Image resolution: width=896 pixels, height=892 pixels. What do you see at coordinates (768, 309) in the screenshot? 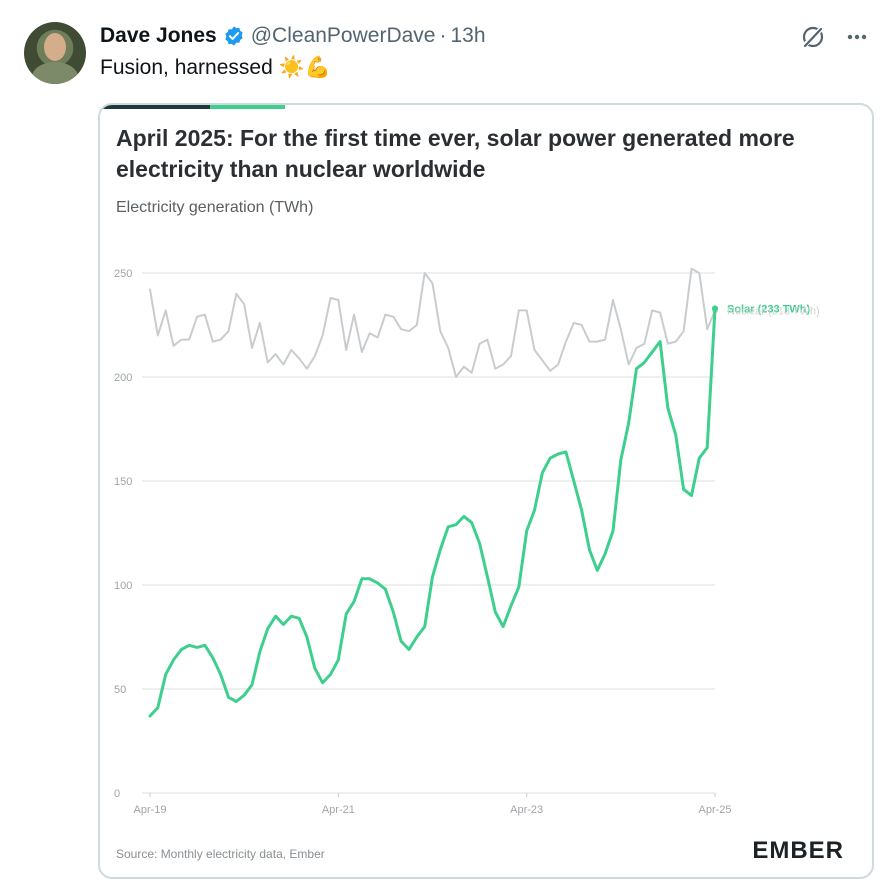
I see `solar-end-label: Solar (233 TWh)` at bounding box center [768, 309].